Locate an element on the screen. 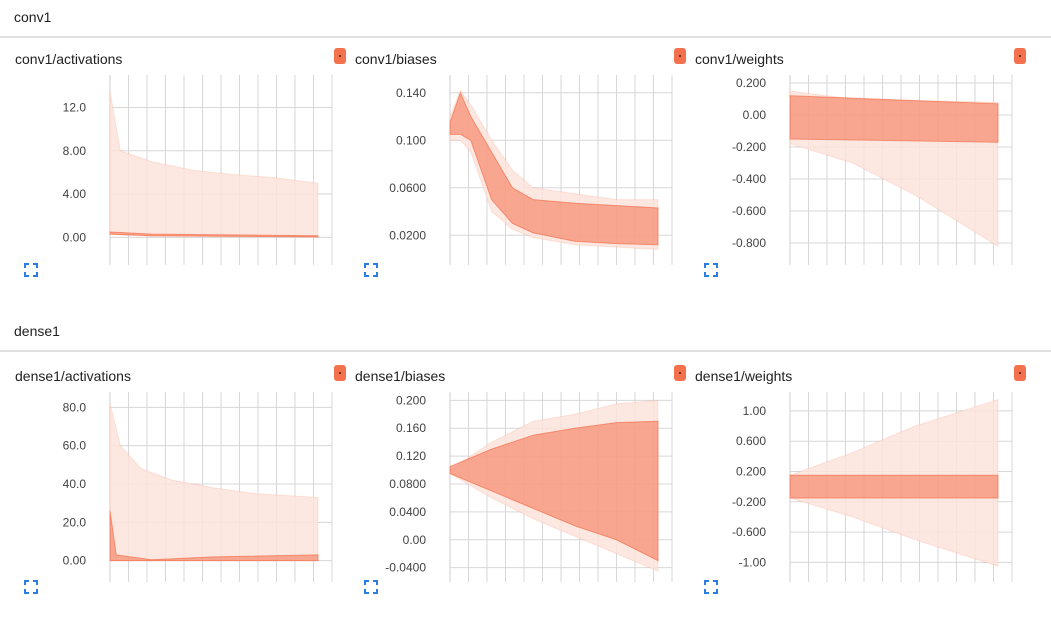  y-tick-label: 12.0 is located at coordinates (75, 107).